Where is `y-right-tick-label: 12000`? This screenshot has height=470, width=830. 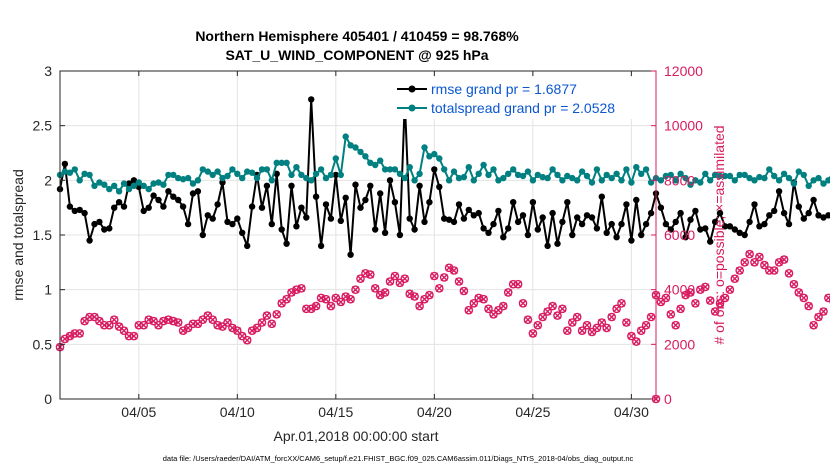 y-right-tick-label: 12000 is located at coordinates (683, 71).